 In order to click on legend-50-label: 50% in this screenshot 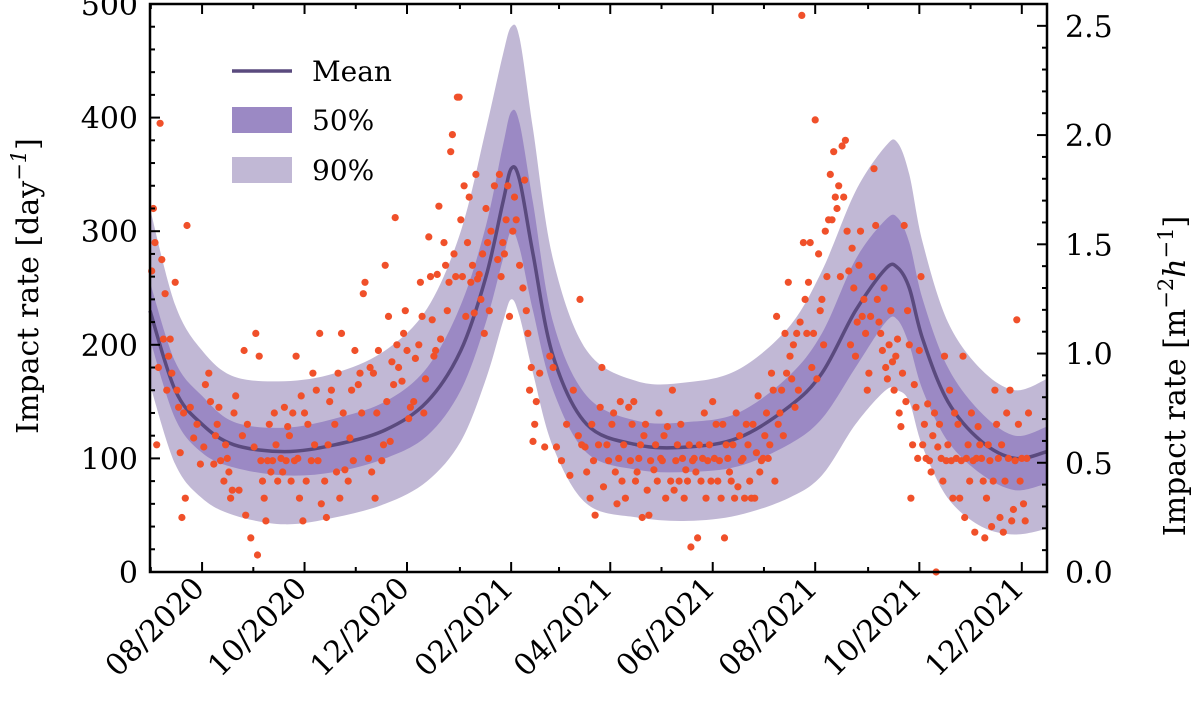, I will do `click(343, 120)`.